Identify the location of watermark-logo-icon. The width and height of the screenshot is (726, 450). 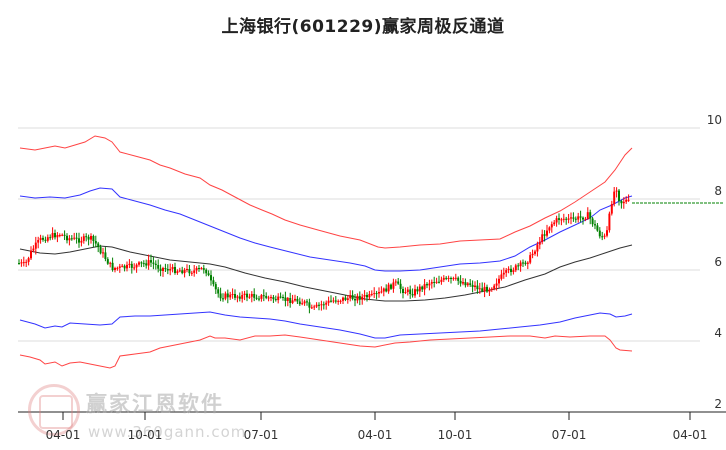
(54, 410).